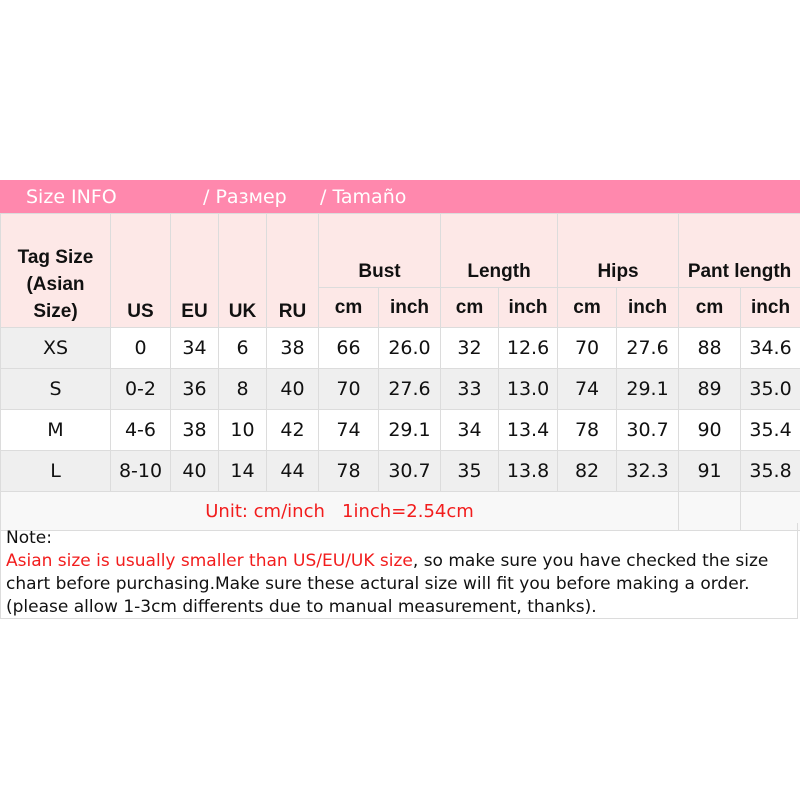  What do you see at coordinates (499, 250) in the screenshot?
I see `header-length: Length` at bounding box center [499, 250].